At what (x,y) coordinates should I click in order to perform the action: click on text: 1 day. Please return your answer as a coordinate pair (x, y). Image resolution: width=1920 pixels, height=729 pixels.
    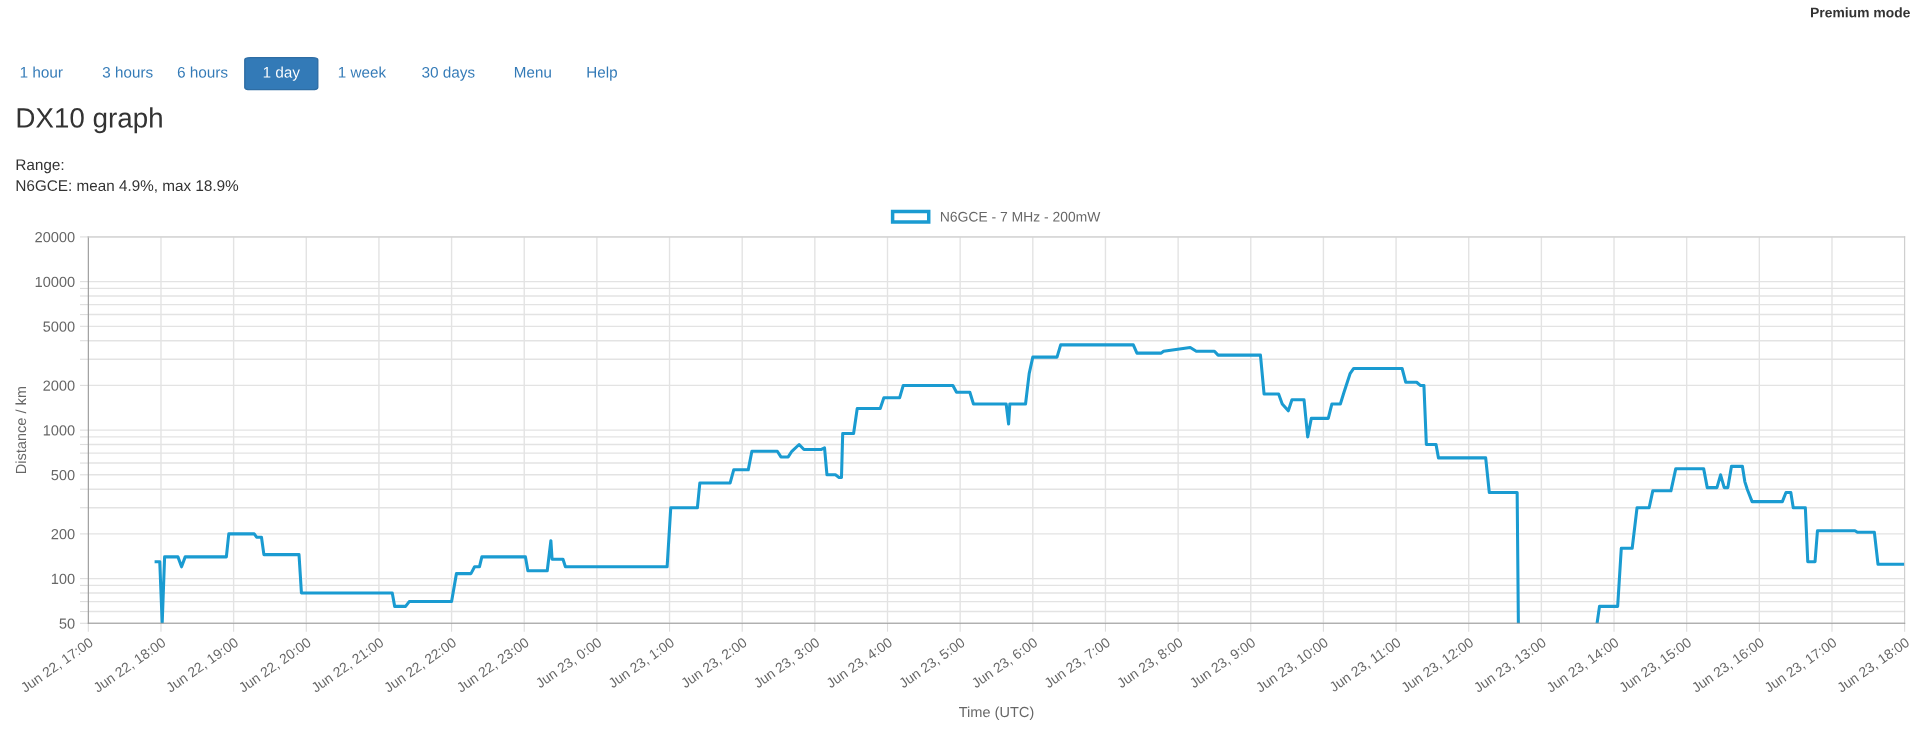
    Looking at the image, I should click on (281, 73).